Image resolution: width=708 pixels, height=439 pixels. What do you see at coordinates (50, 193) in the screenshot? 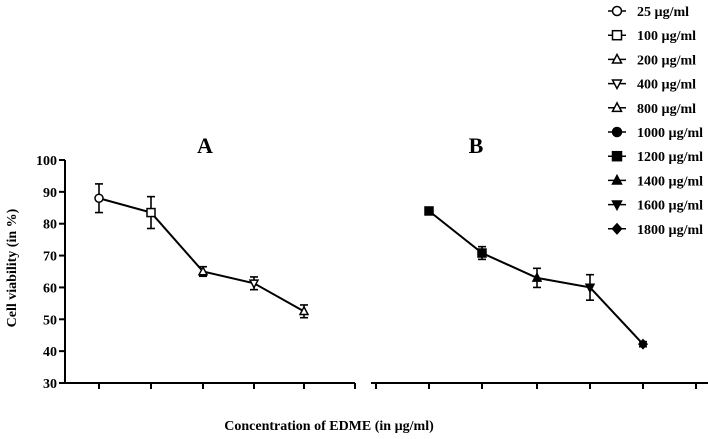
I see `y-tick-label: 90` at bounding box center [50, 193].